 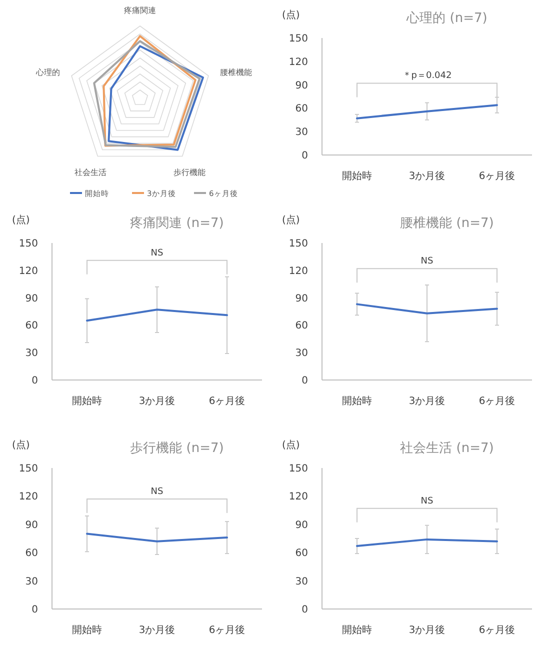 What do you see at coordinates (190, 173) in the screenshot?
I see `spoke-label: 歩行機能` at bounding box center [190, 173].